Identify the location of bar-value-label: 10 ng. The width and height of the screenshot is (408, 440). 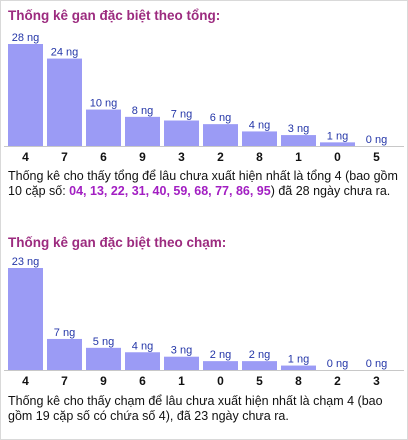
(104, 104).